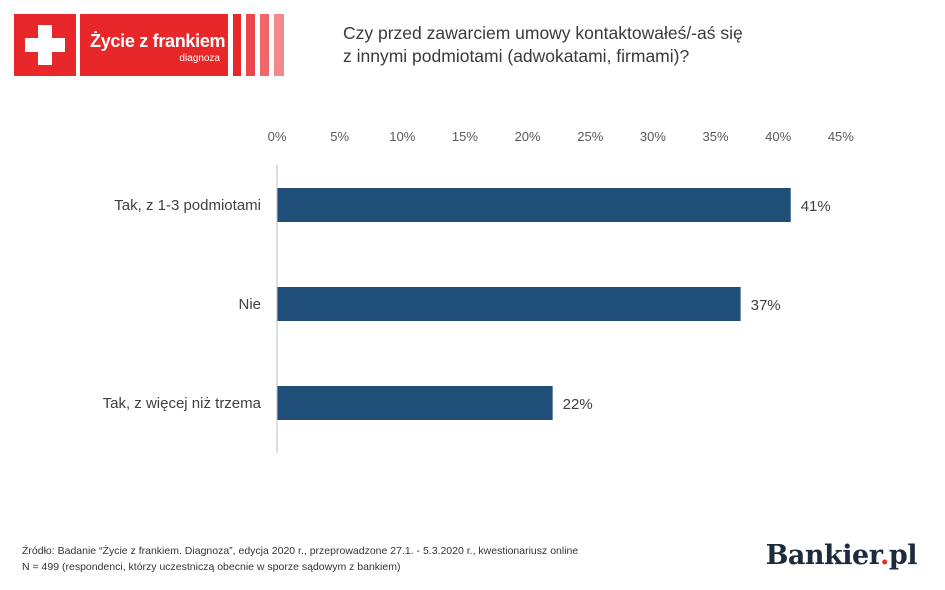  What do you see at coordinates (528, 136) in the screenshot?
I see `x-tick-label: 20%` at bounding box center [528, 136].